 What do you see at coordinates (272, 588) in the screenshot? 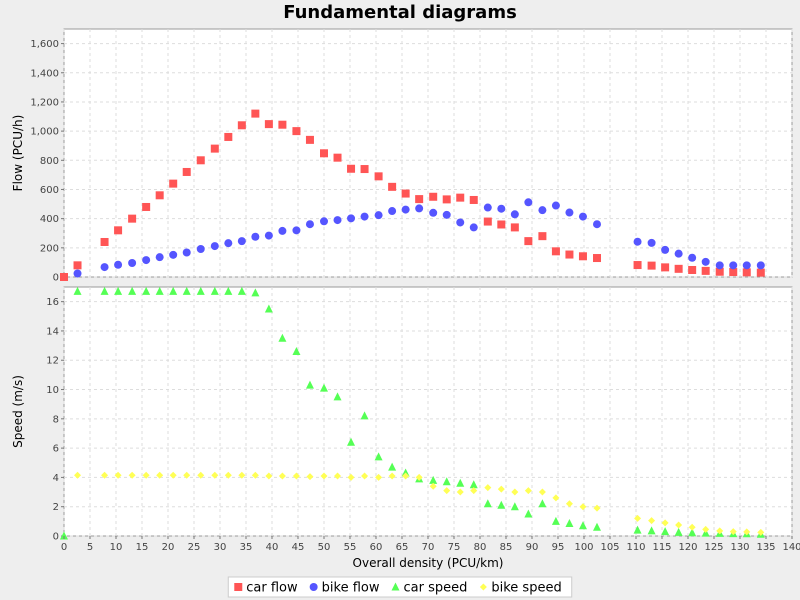
I see `legend-label: car flow` at bounding box center [272, 588].